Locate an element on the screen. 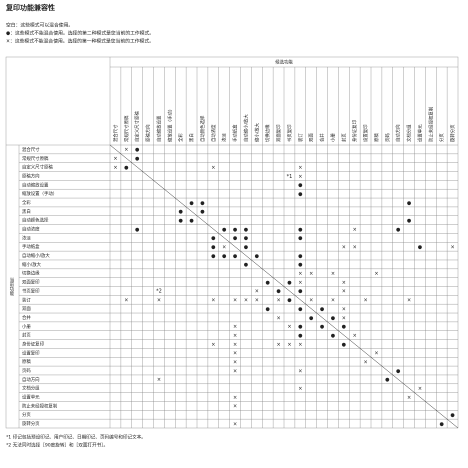 The image size is (468, 468). row-label: 缩小/放大 is located at coordinates (32, 264).